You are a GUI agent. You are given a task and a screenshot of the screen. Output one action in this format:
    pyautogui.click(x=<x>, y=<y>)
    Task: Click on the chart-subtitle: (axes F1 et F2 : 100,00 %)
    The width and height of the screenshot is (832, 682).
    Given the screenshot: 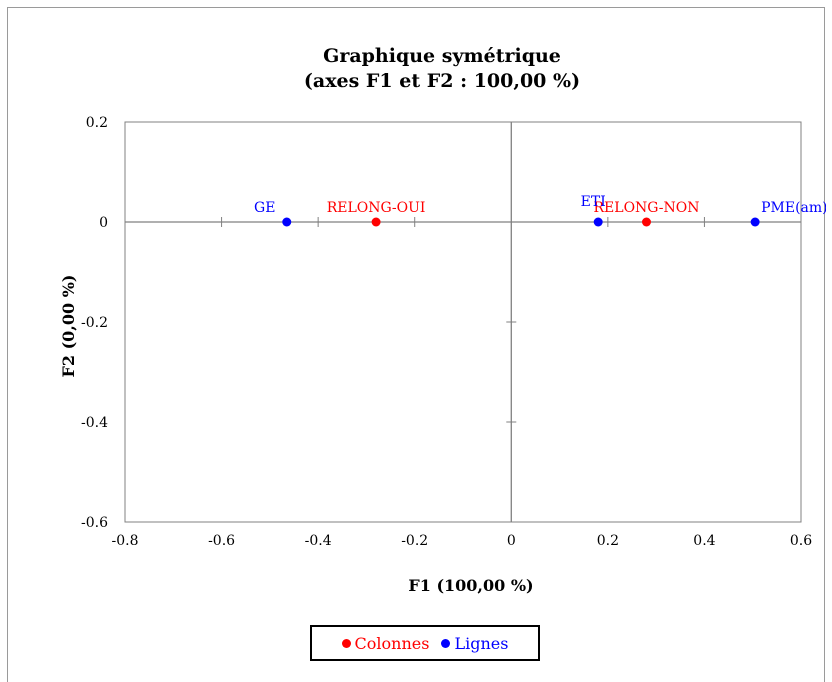 What is the action you would take?
    pyautogui.click(x=442, y=81)
    